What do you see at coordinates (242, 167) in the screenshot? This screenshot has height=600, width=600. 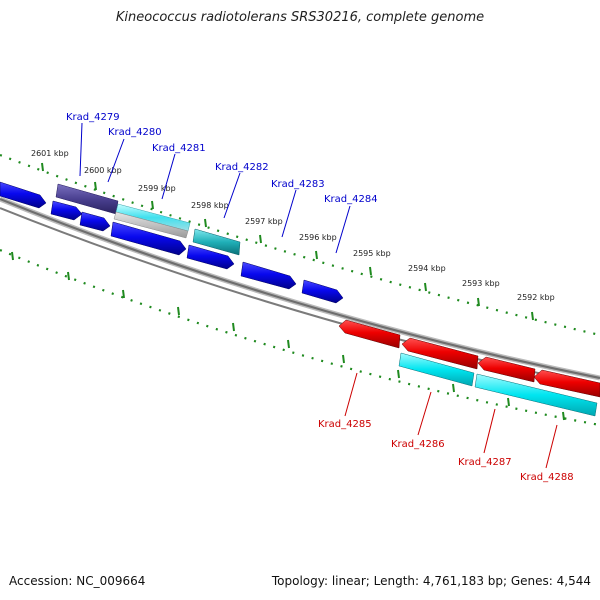 I see `gene-label-krad-4282: Krad_4282` at bounding box center [242, 167].